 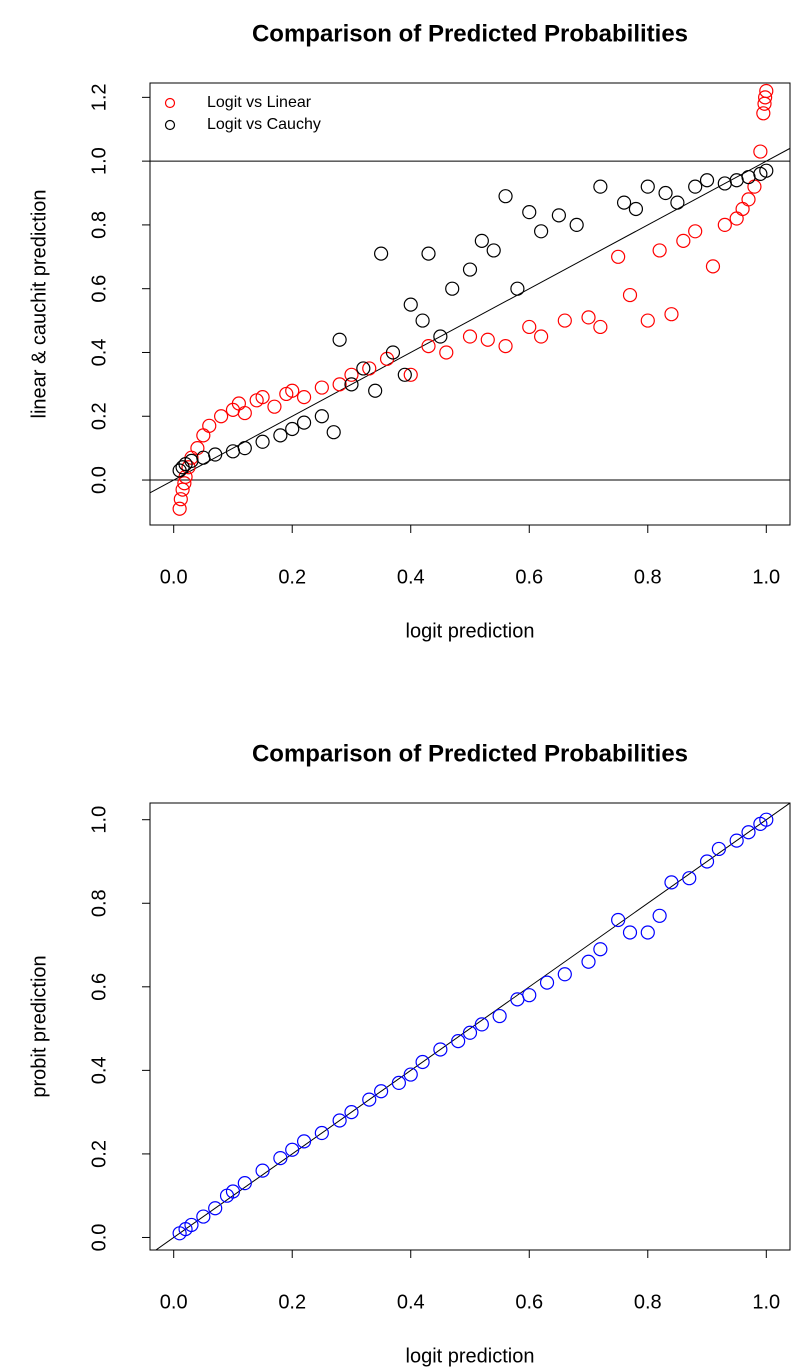 What do you see at coordinates (99, 1154) in the screenshot?
I see `y-tick-label: 0.2` at bounding box center [99, 1154].